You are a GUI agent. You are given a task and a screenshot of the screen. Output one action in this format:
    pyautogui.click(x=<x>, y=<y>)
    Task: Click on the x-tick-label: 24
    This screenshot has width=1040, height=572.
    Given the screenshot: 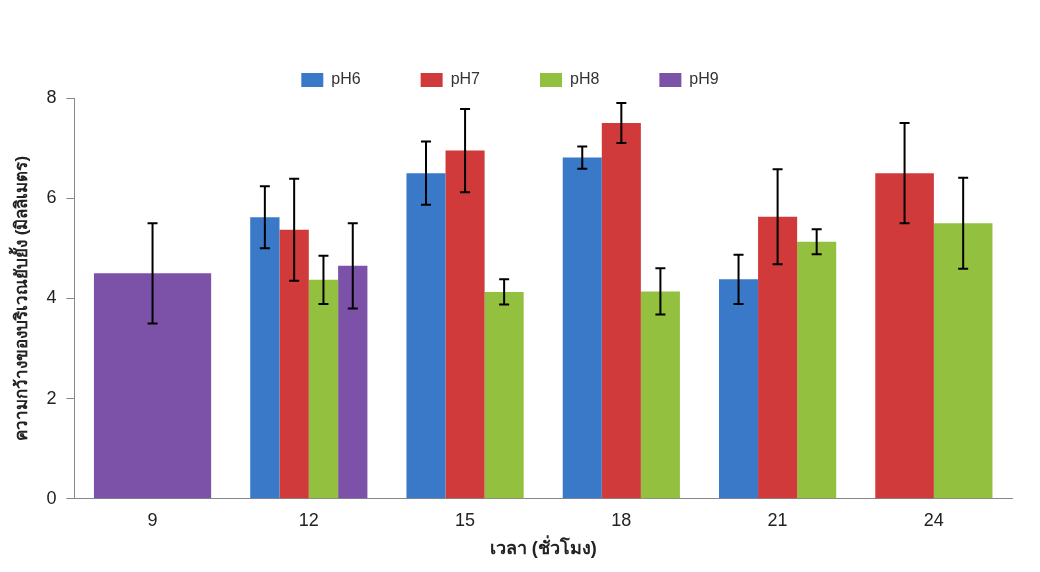 What is the action you would take?
    pyautogui.click(x=933, y=519)
    